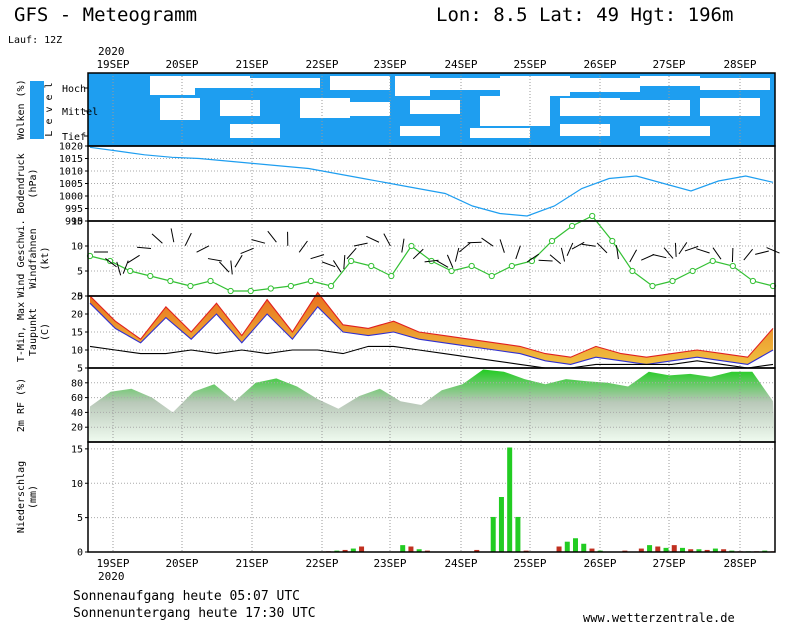  Describe the element at coordinates (77, 383) in the screenshot. I see `rh-ytick-label-3: 80` at that location.